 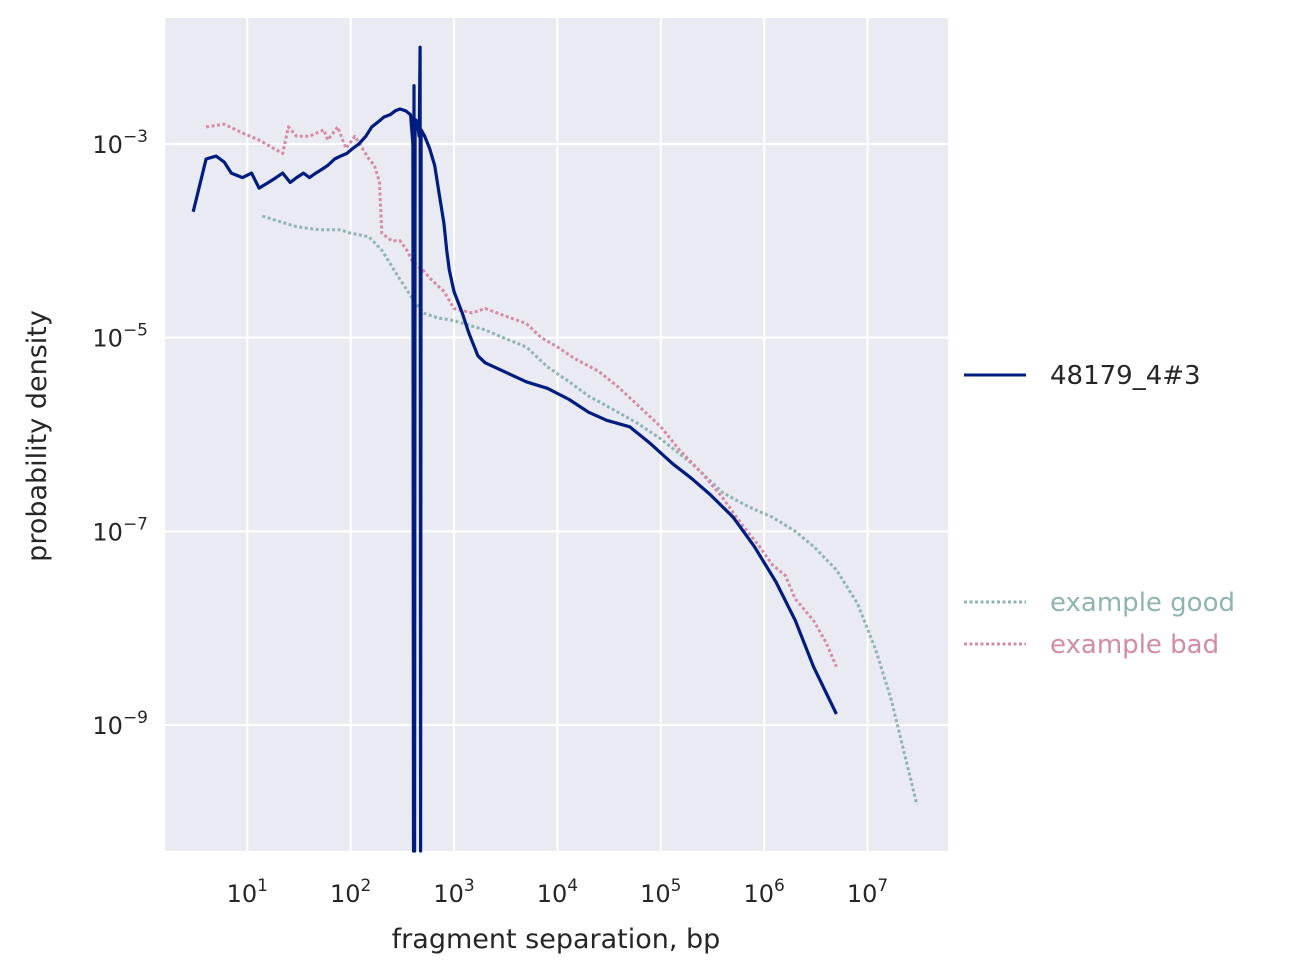 I want to click on x-tick-label: 10³, so click(x=453, y=892).